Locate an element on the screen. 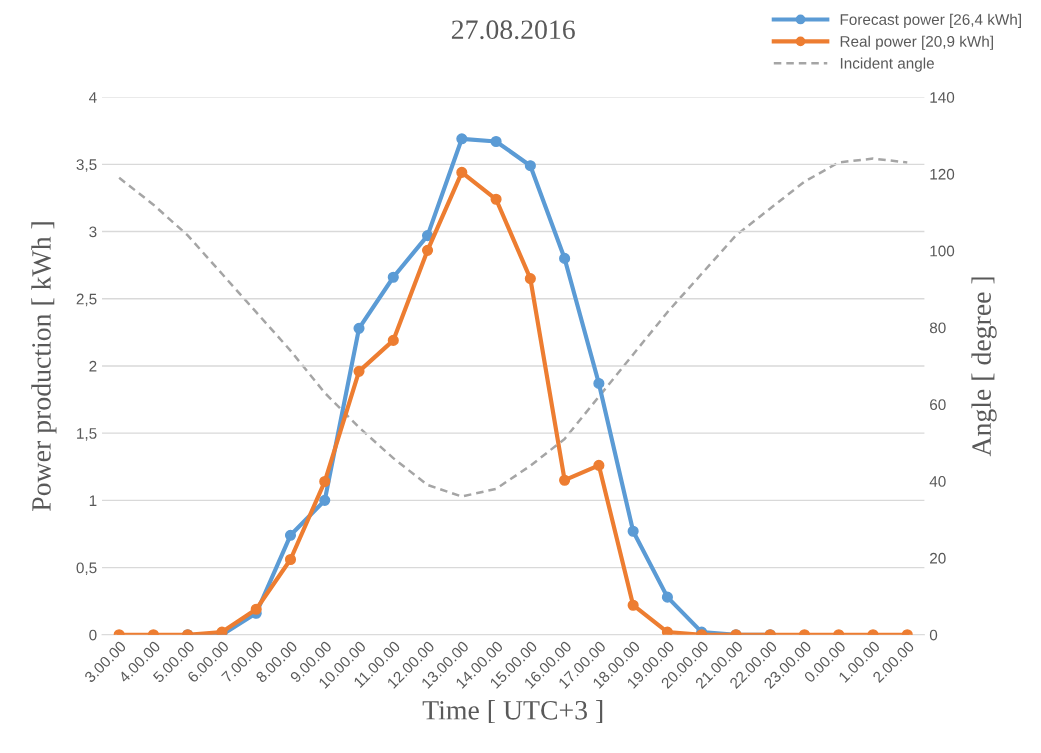 The height and width of the screenshot is (753, 1041). y2-tick-label: 140 is located at coordinates (942, 97).